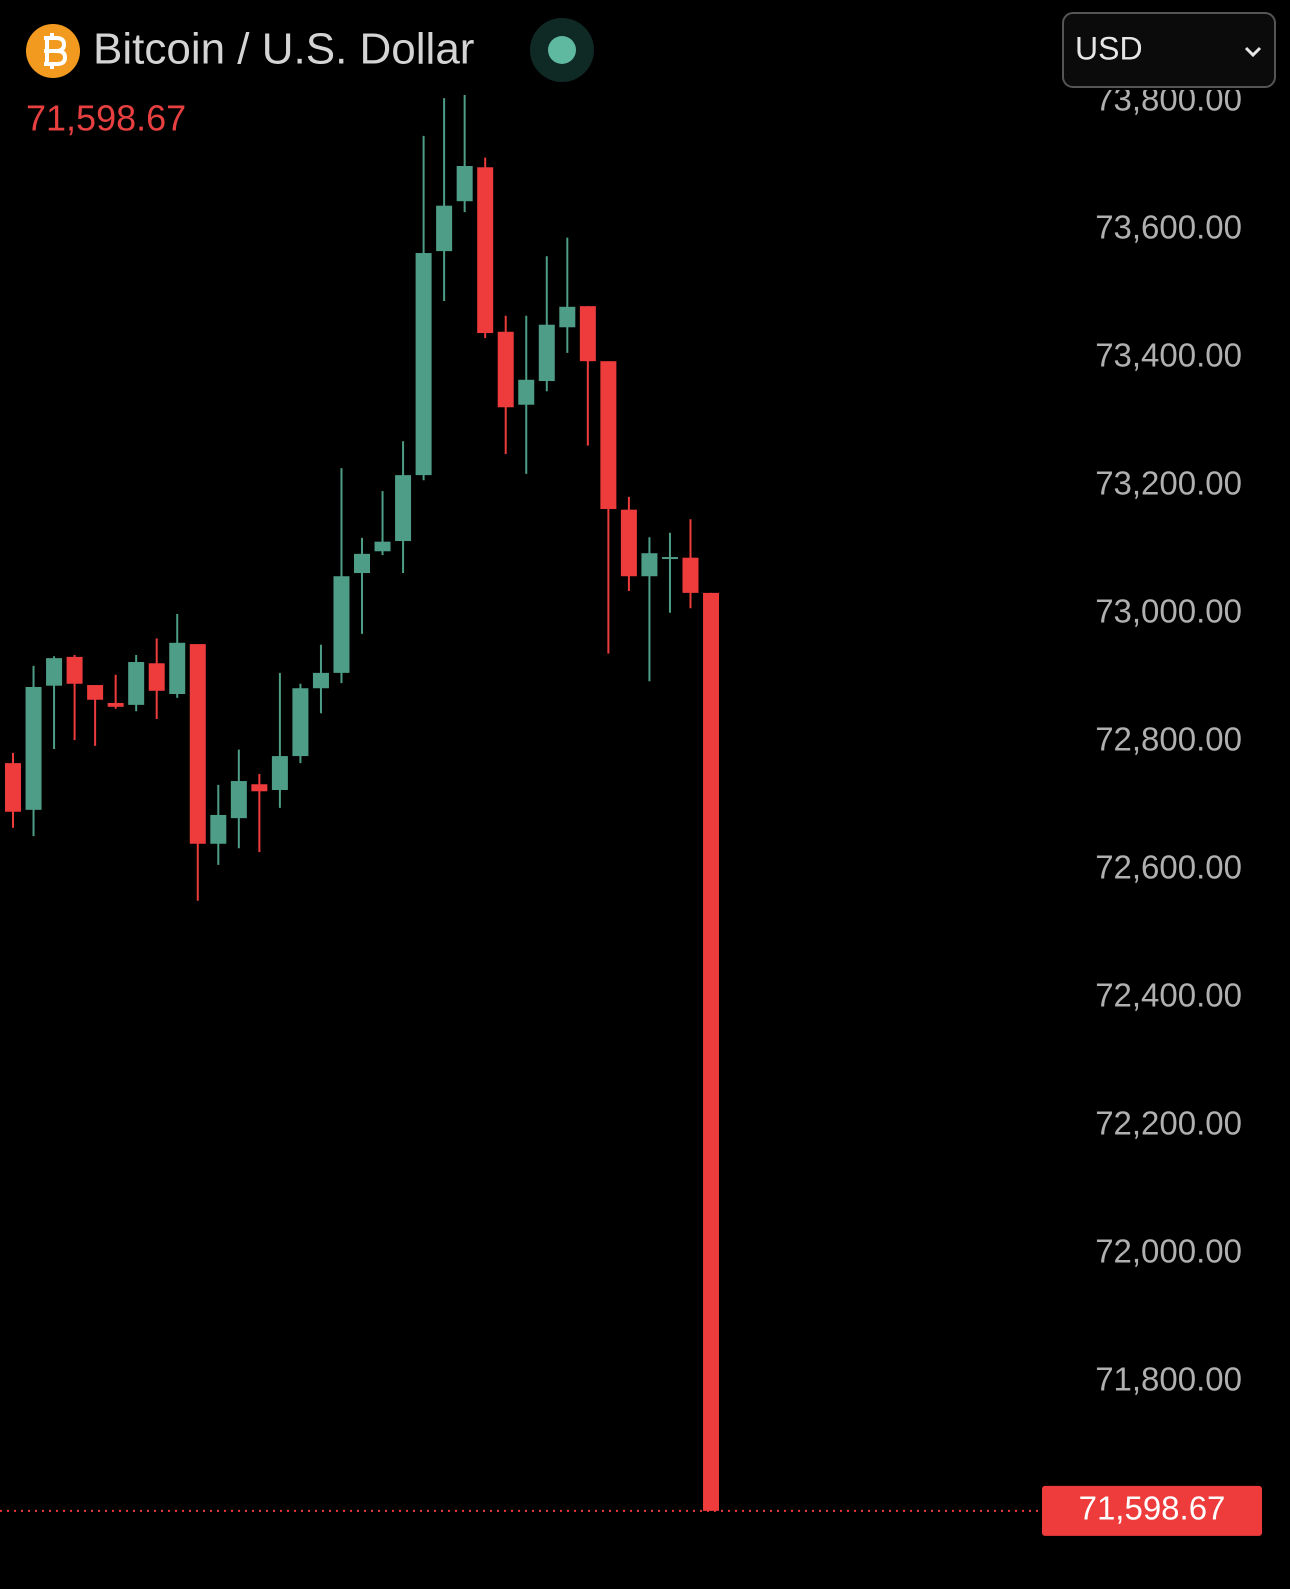 Image resolution: width=1290 pixels, height=1589 pixels. I want to click on y-tick-label: 73,200.00, so click(1168, 483).